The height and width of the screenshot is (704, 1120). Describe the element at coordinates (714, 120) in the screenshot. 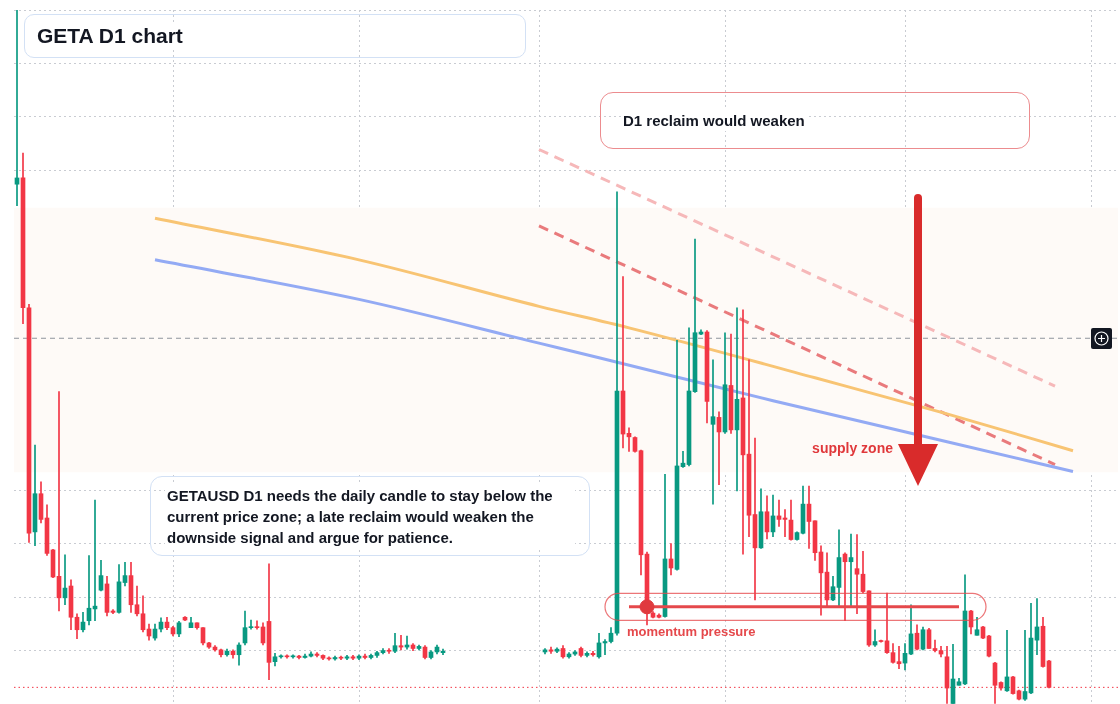

I see `annotation: D1 reclaim would weaken` at that location.